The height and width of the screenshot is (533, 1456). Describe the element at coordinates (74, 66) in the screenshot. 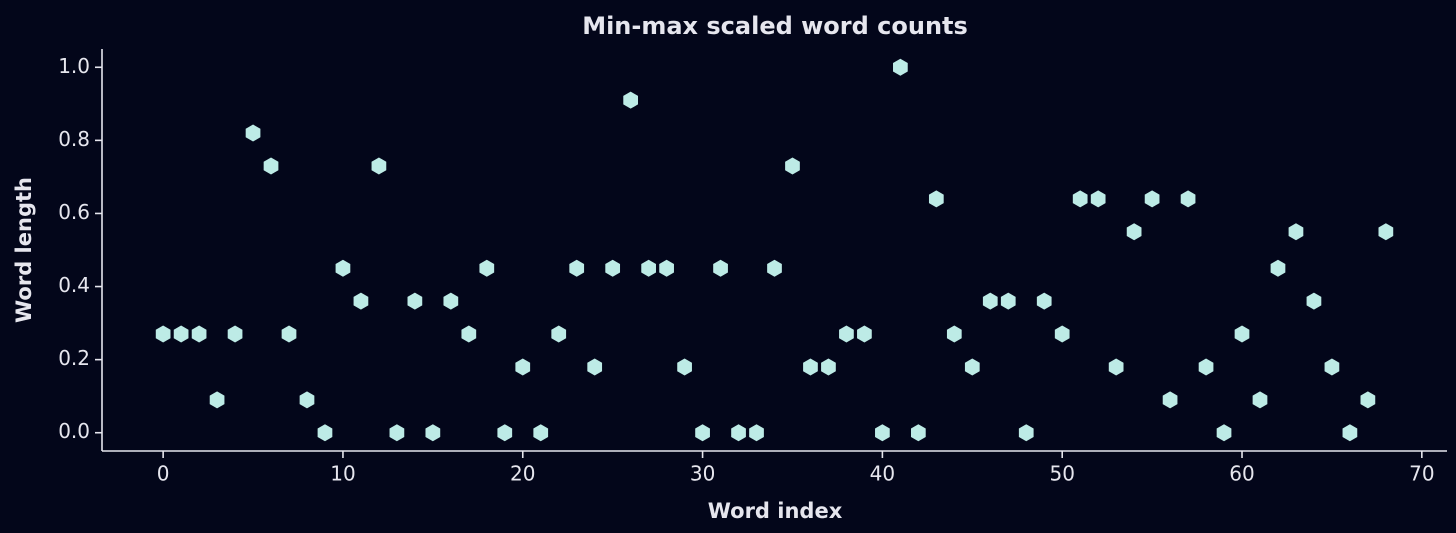

I see `y-tick-label: 1.0` at that location.